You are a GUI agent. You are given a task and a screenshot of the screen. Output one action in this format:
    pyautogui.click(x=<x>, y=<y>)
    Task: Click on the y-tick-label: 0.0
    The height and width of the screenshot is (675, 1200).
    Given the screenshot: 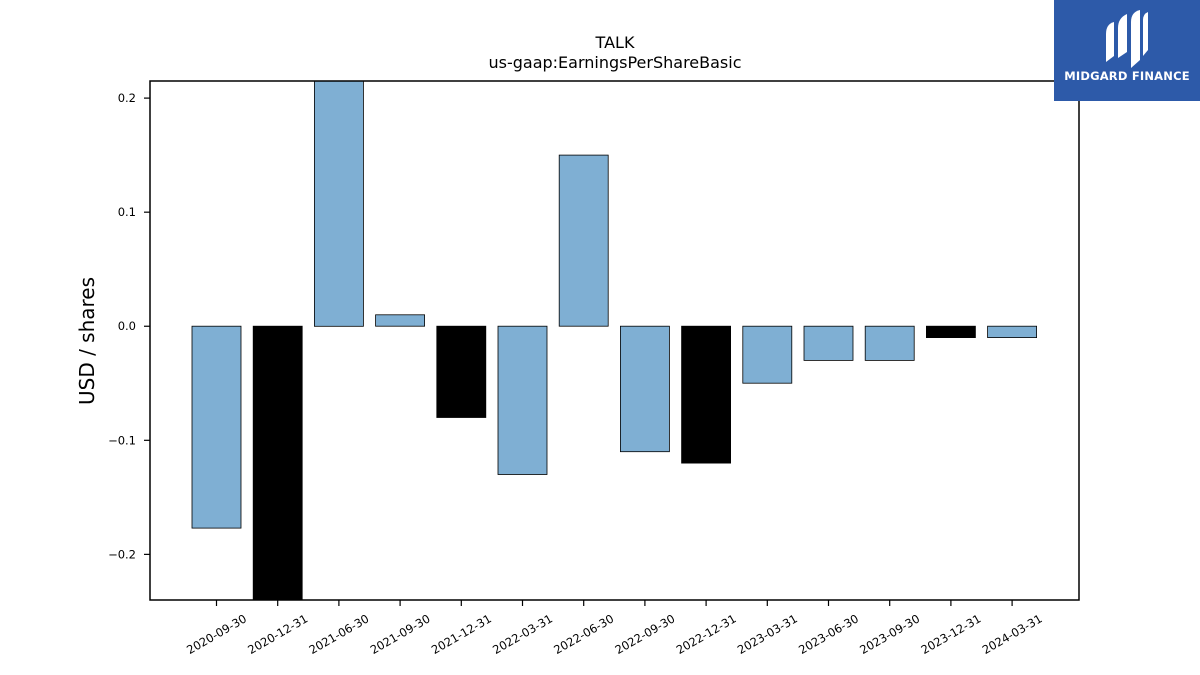 What is the action you would take?
    pyautogui.click(x=127, y=326)
    